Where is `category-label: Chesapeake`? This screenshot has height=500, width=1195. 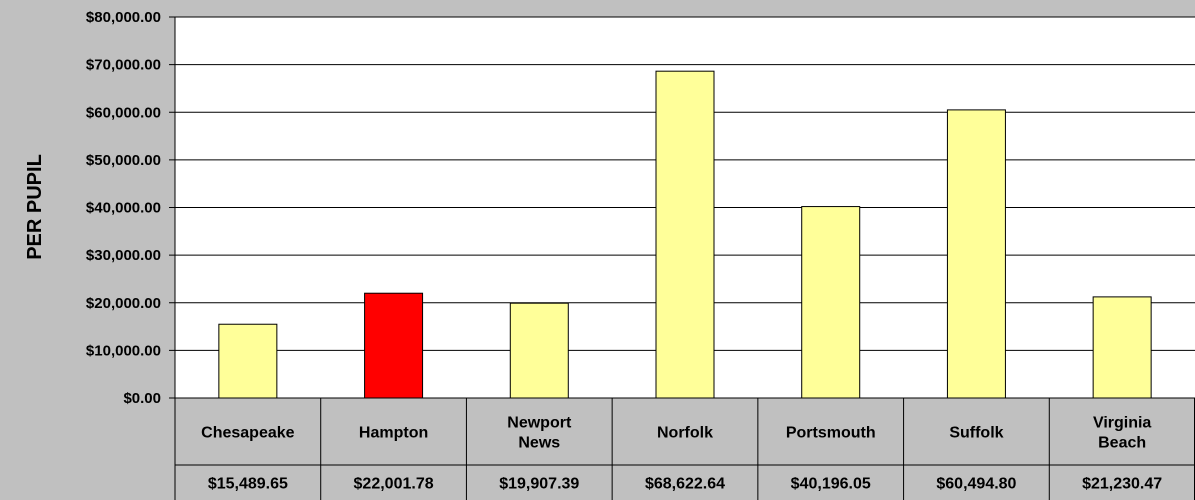 category-label: Chesapeake is located at coordinates (247, 433).